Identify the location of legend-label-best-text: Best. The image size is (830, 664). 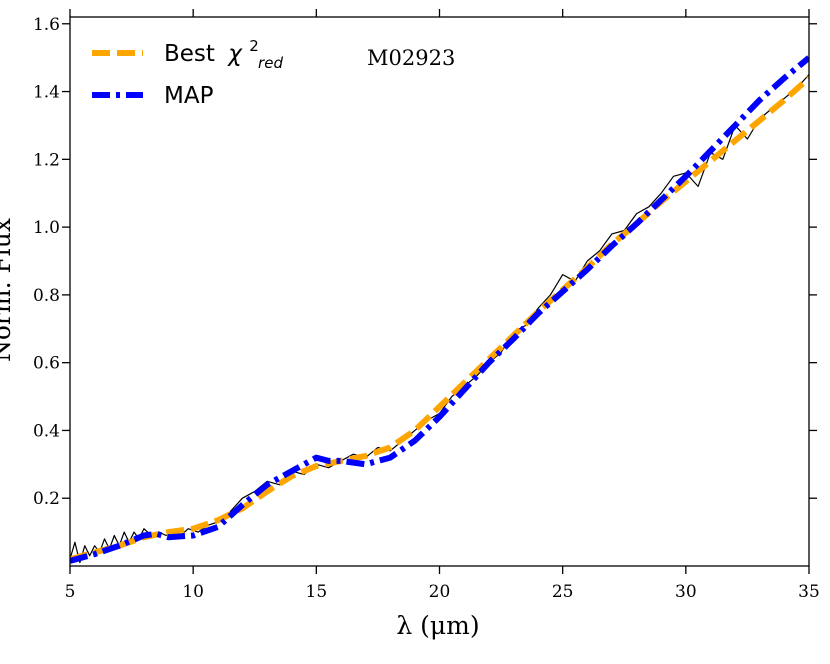
(189, 54).